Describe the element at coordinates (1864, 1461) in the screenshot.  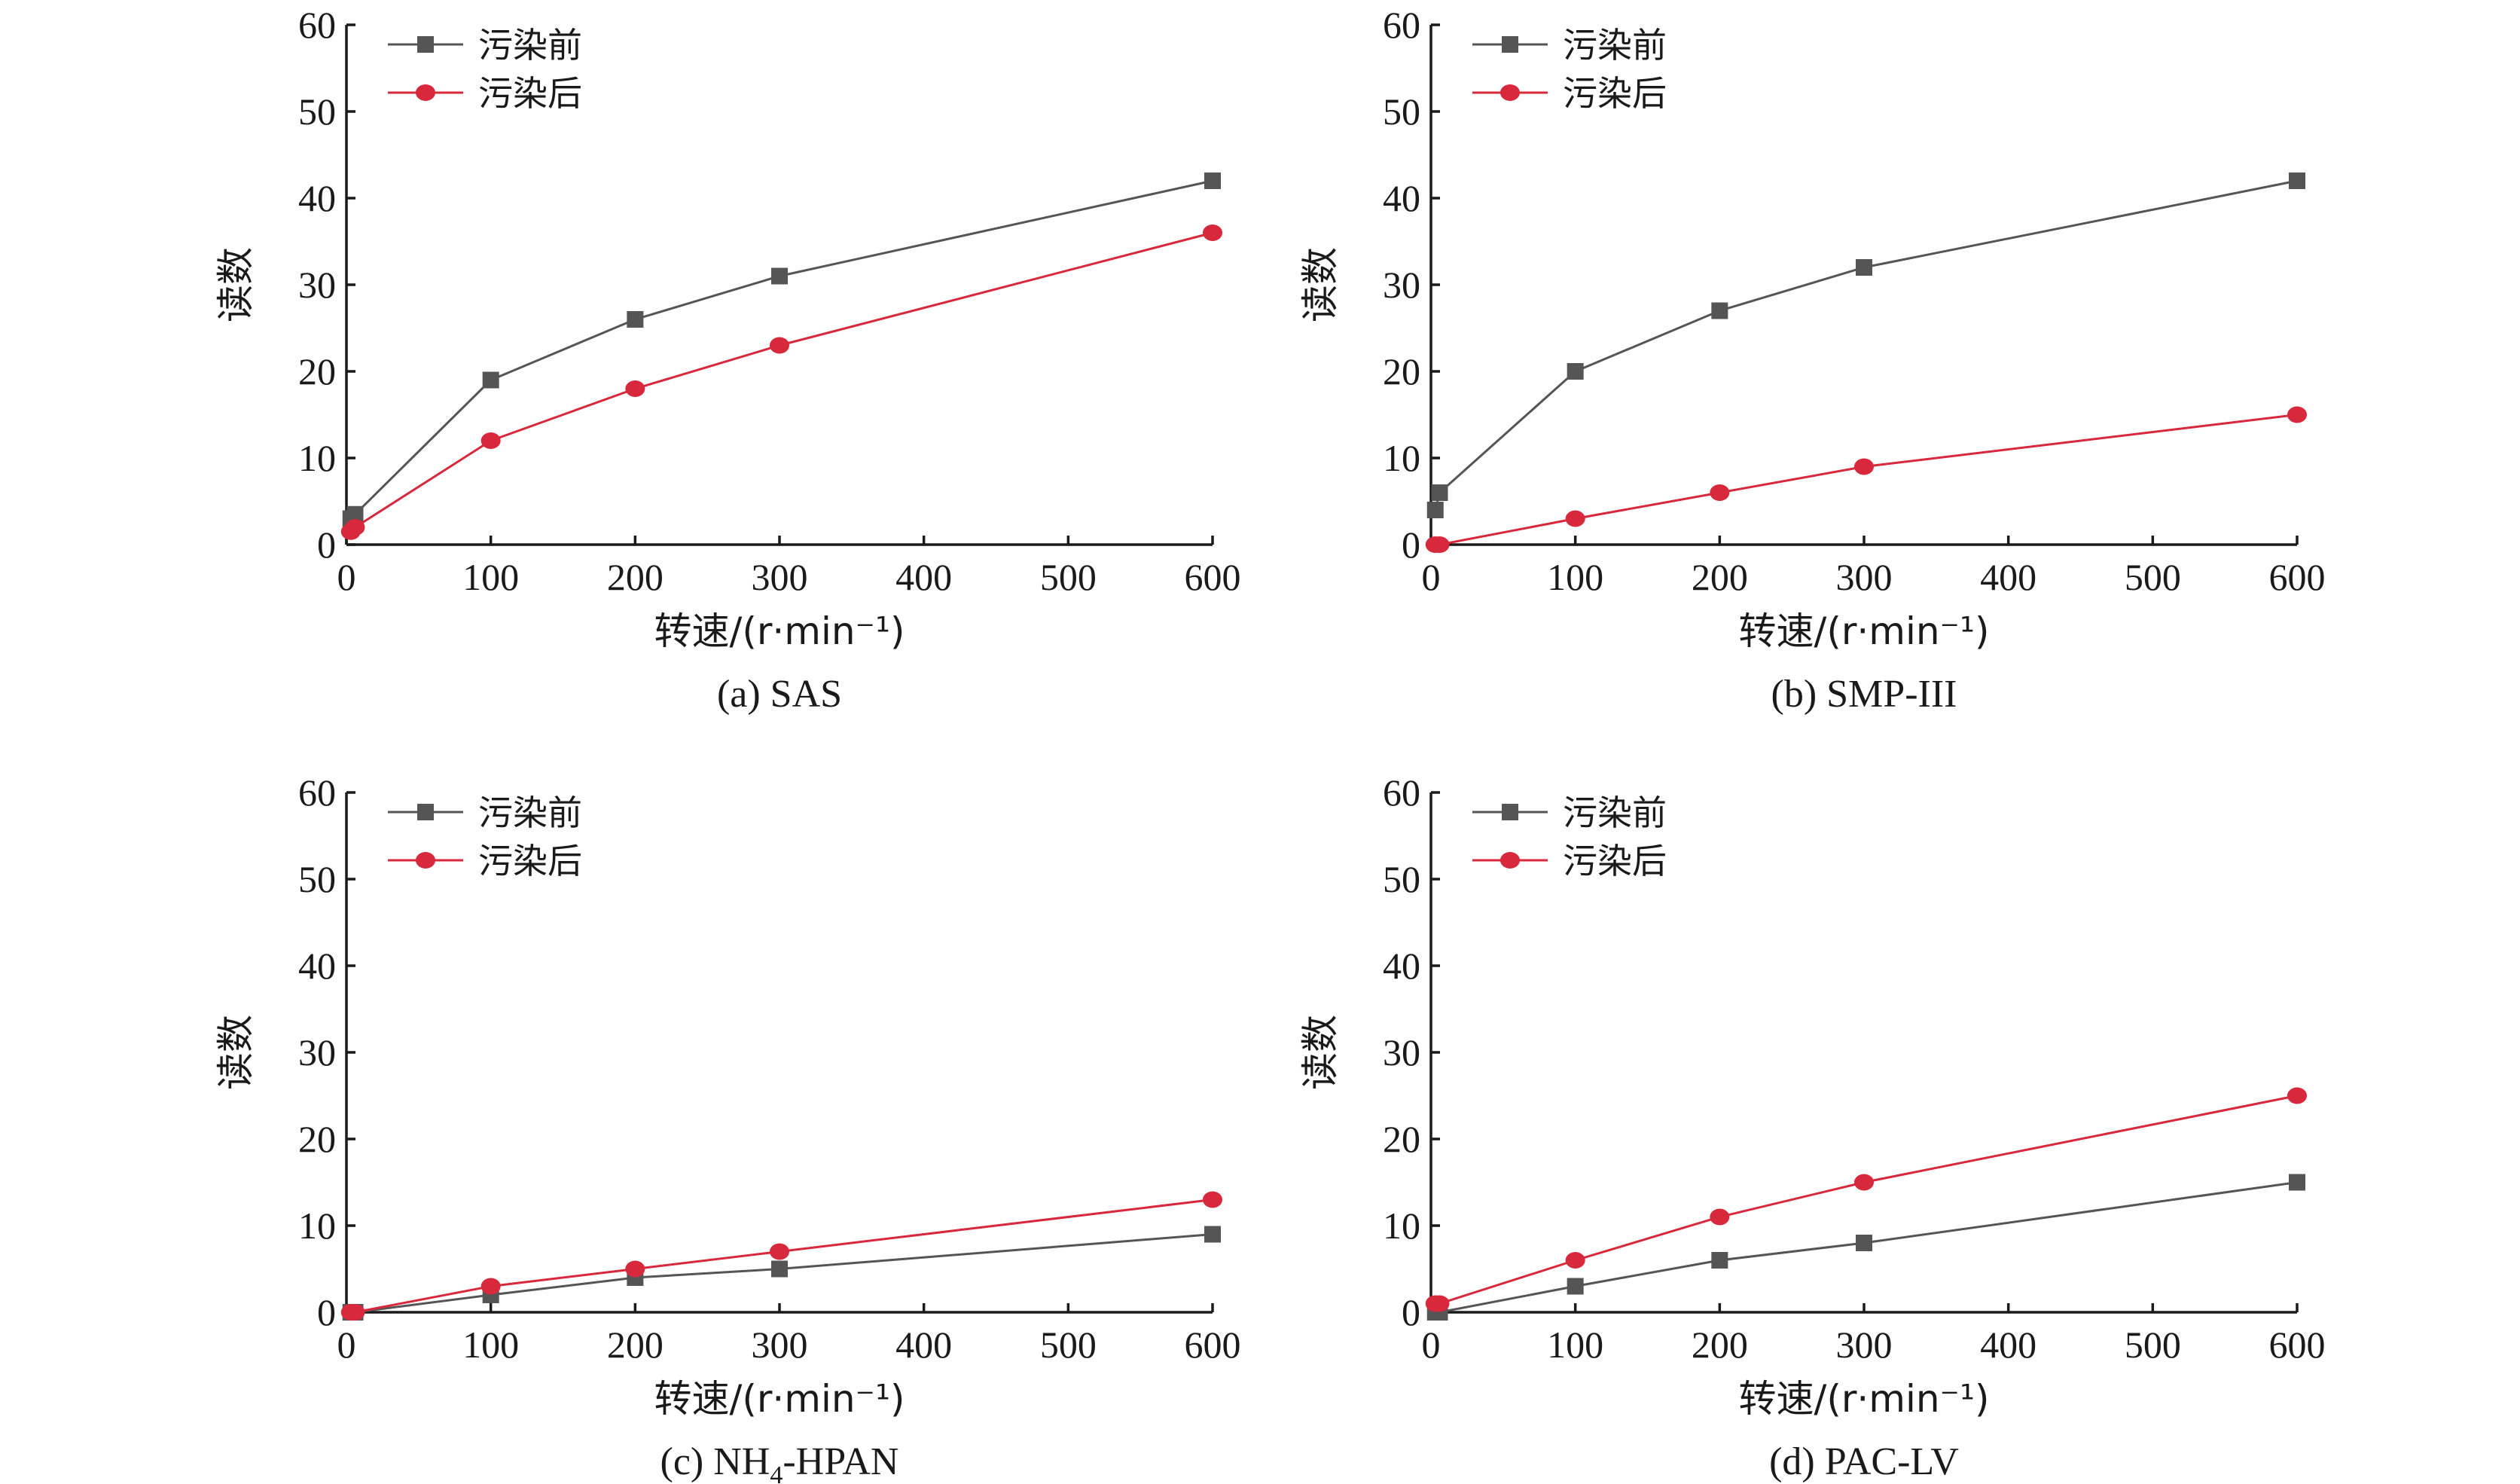
I see `panel-caption: (d) PAC-LV` at that location.